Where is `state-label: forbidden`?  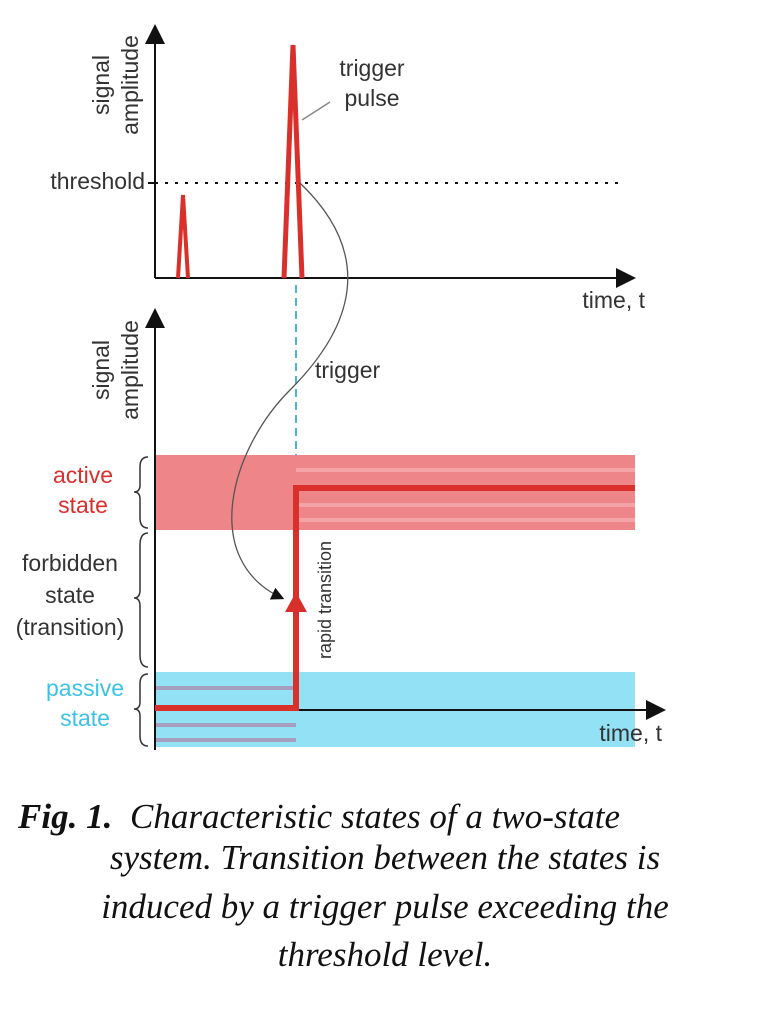
state-label: forbidden is located at coordinates (70, 563).